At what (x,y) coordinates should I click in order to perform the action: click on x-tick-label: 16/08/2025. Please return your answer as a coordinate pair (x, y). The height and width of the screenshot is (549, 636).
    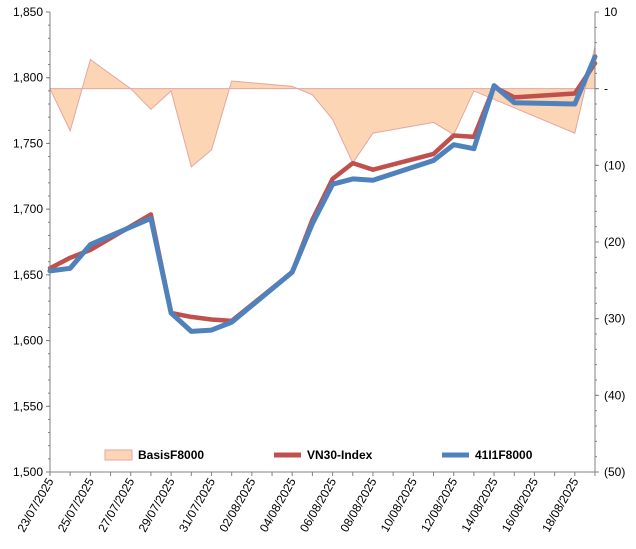
    Looking at the image, I should click on (520, 504).